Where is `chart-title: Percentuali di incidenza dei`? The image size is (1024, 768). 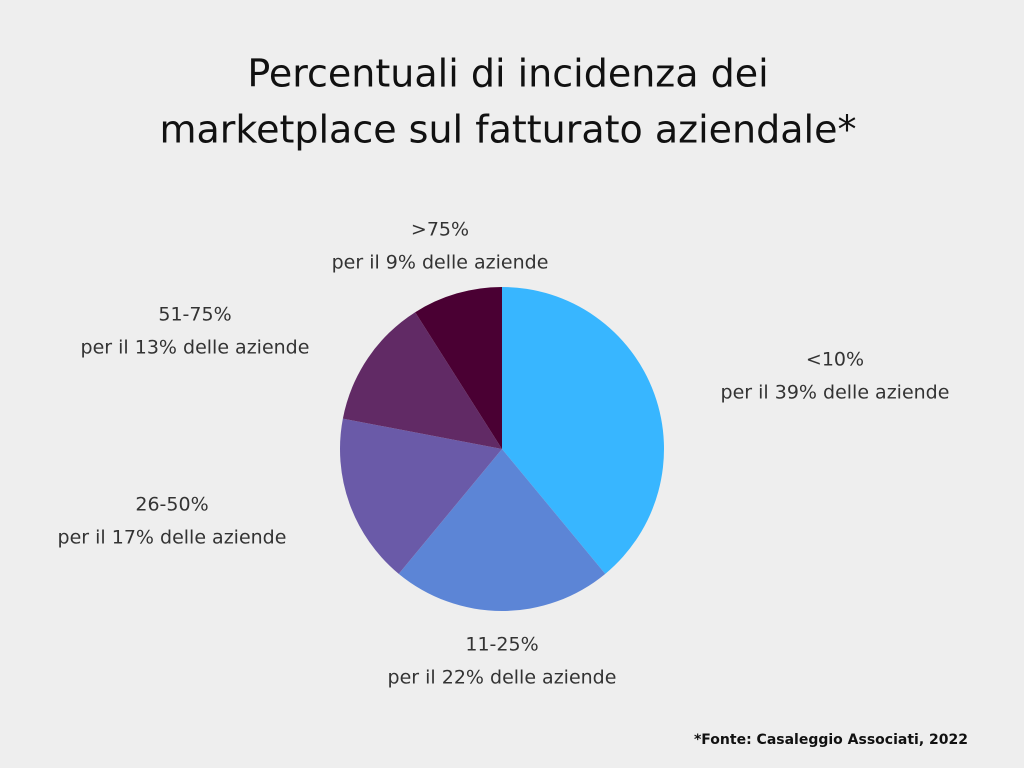
chart-title: Percentuali di incidenza dei is located at coordinates (507, 74).